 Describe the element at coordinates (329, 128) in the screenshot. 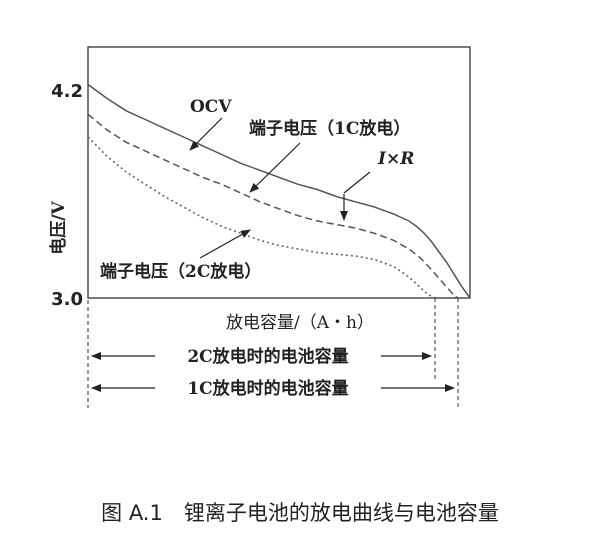

I see `annotation-terminal-1c: 端子电压（1C放电）` at that location.